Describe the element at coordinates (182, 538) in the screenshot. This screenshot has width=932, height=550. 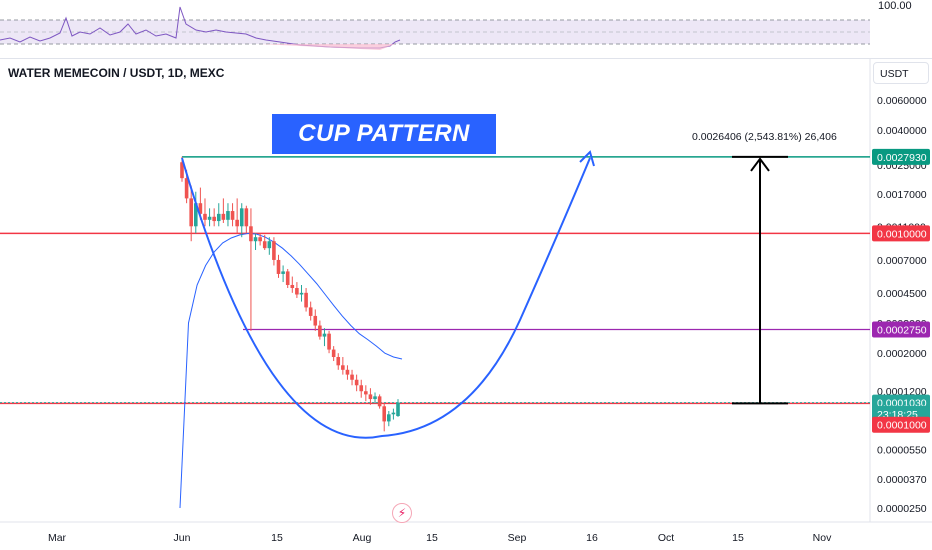
I see `time-tick-label: Jun` at that location.